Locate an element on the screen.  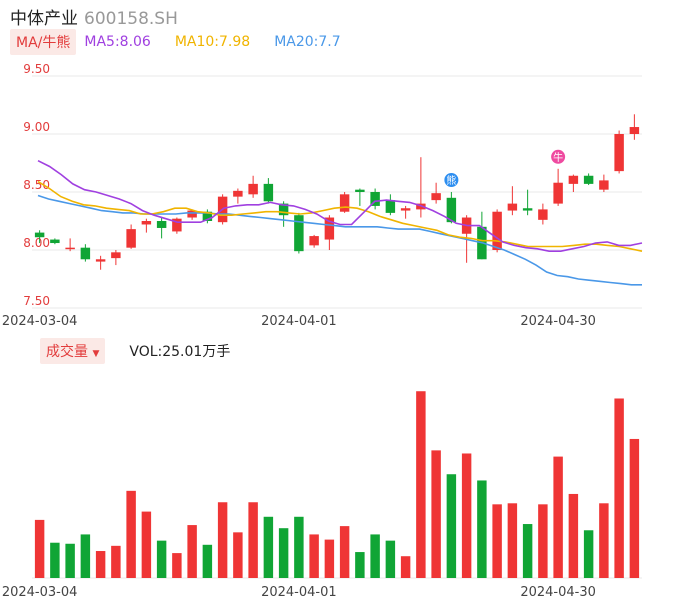
ma-mode-selector: MA/牛熊 is located at coordinates (43, 42).